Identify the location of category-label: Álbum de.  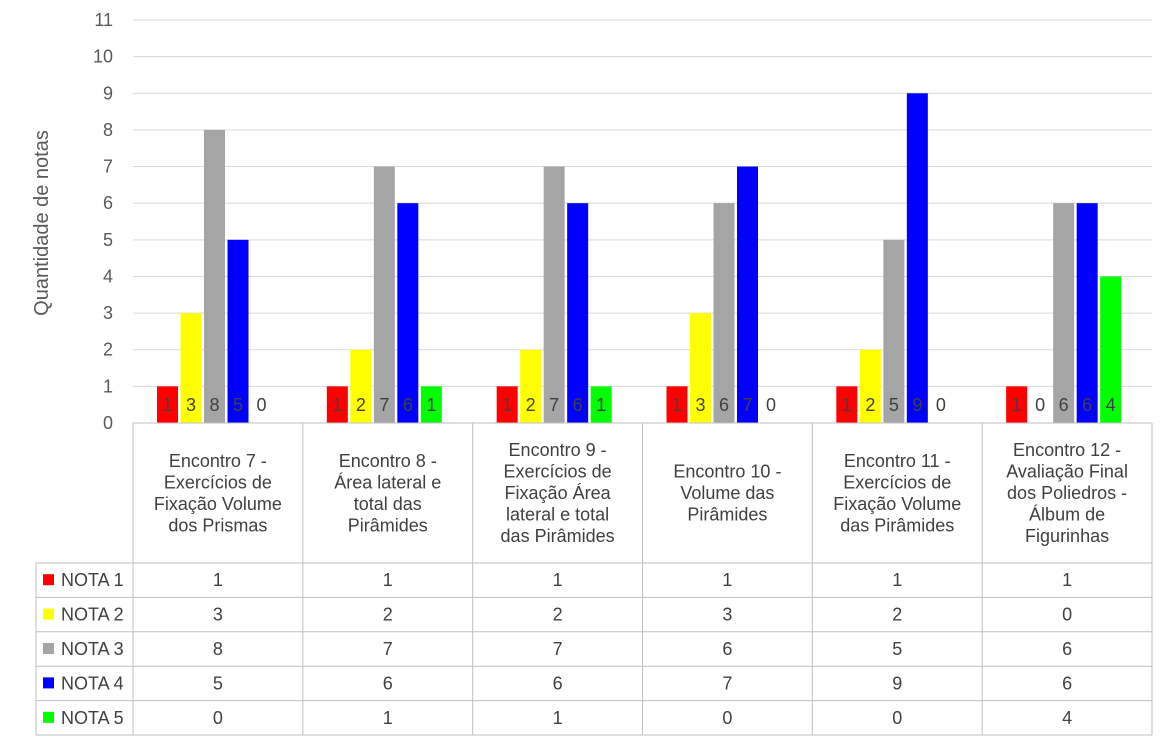
(1067, 515).